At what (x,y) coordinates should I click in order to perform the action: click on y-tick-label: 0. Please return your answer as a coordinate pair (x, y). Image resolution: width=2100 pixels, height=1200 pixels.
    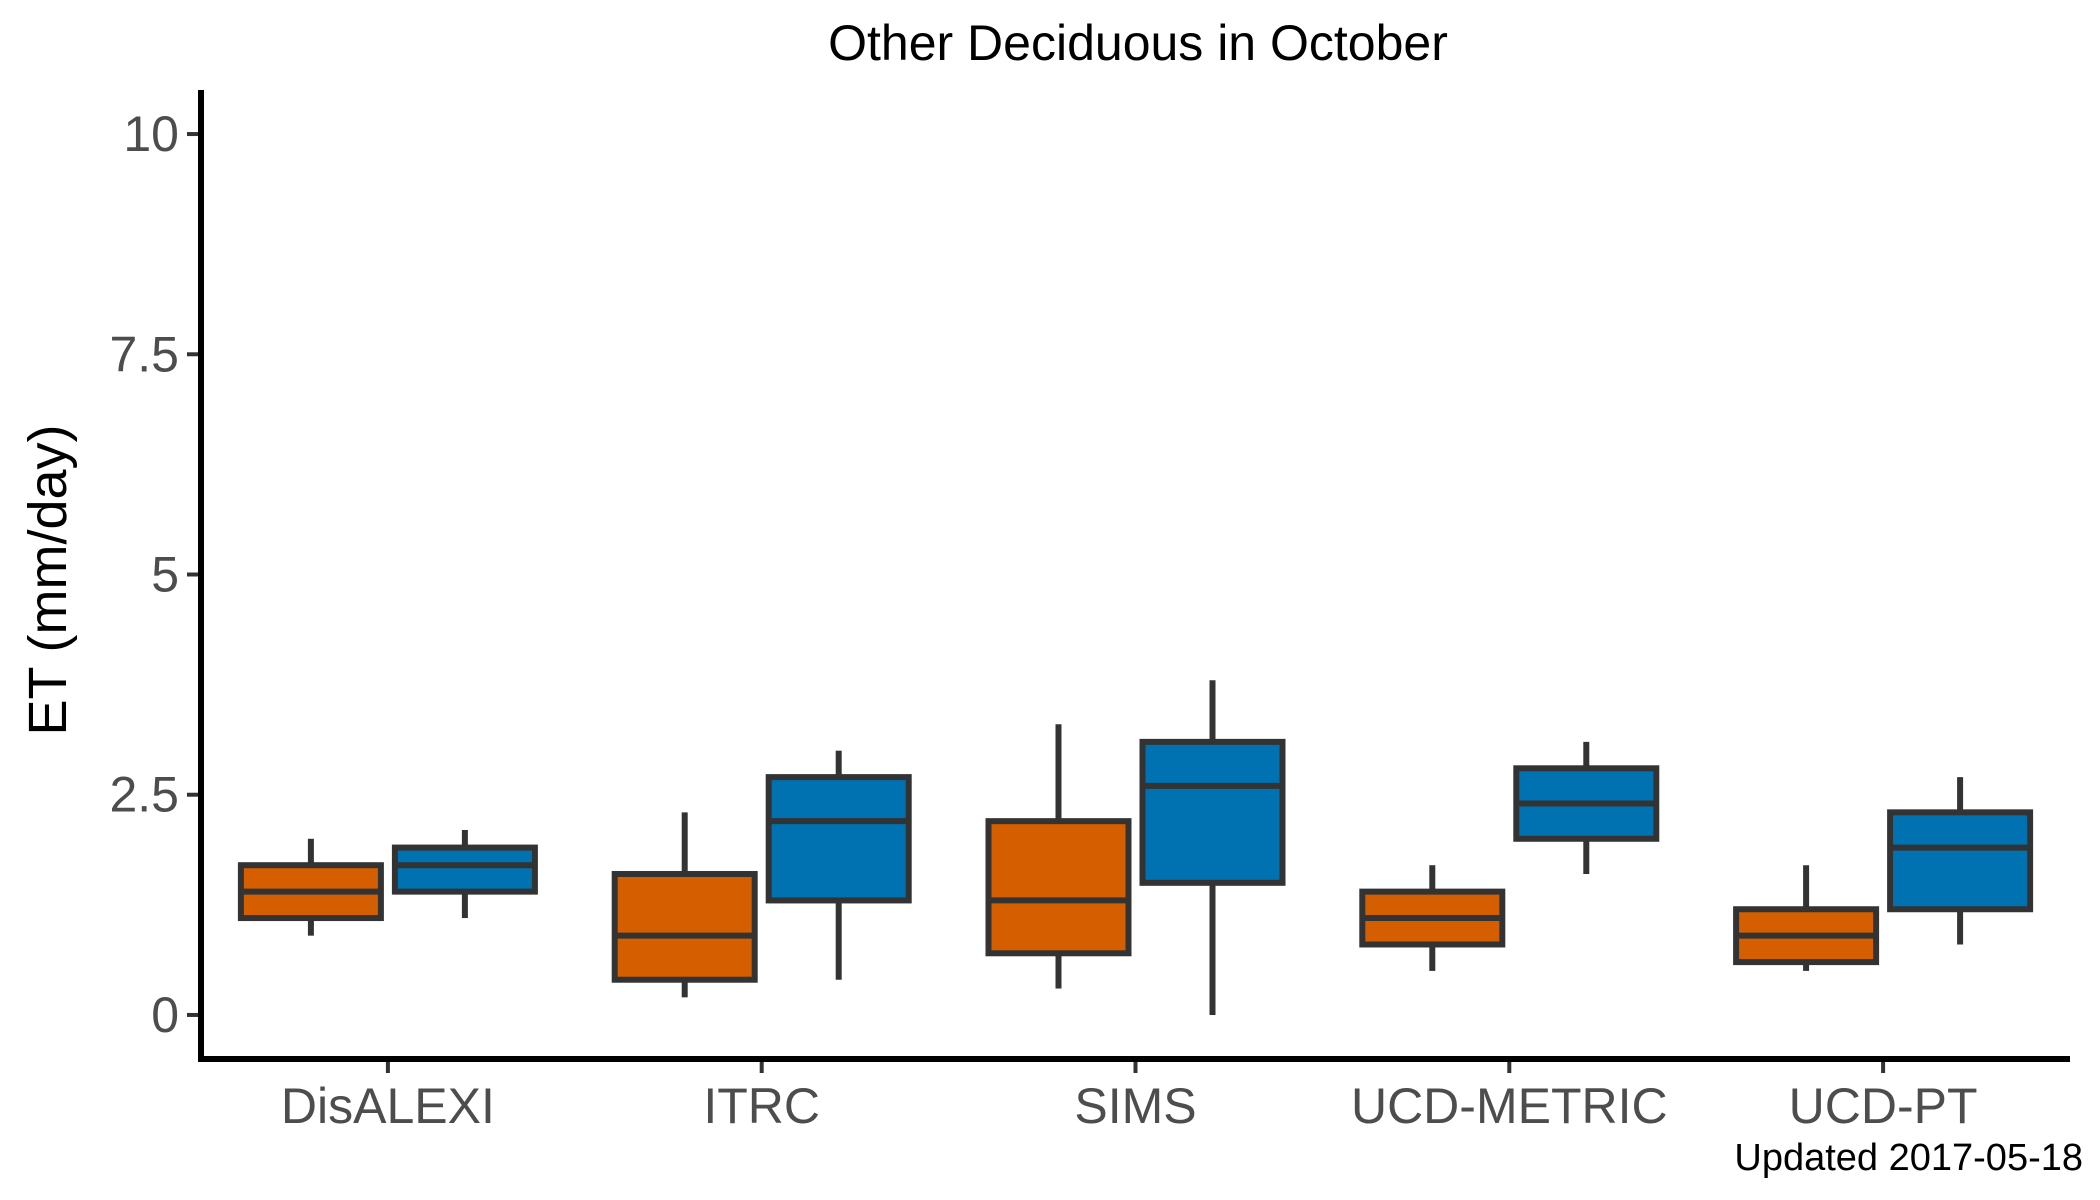
    Looking at the image, I should click on (165, 1015).